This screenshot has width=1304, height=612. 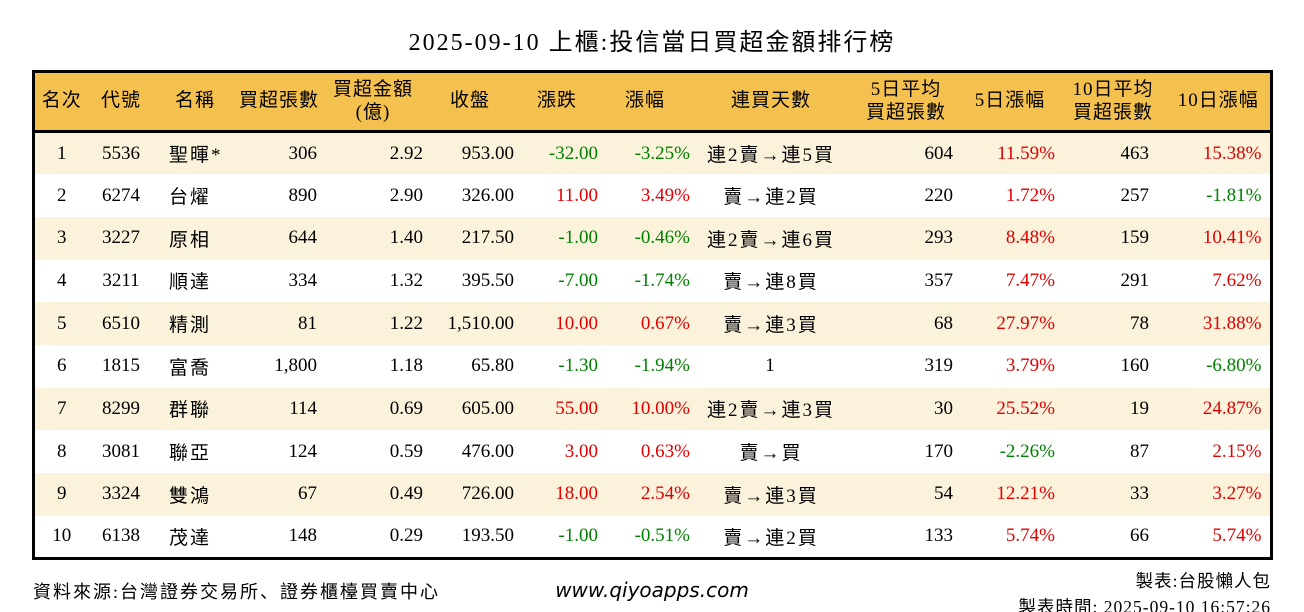 I want to click on cell-code: 5536, so click(x=121, y=153).